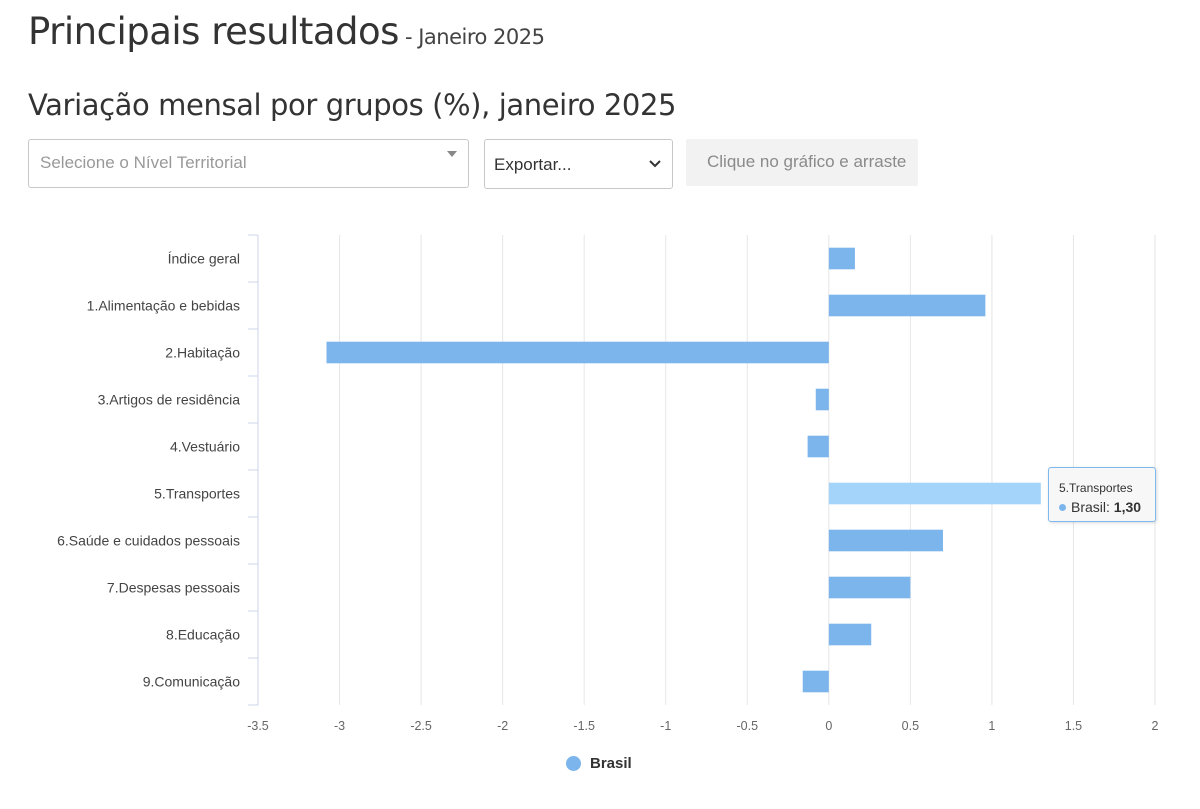  What do you see at coordinates (1096, 488) in the screenshot?
I see `tooltip-category: 5.Transportes` at bounding box center [1096, 488].